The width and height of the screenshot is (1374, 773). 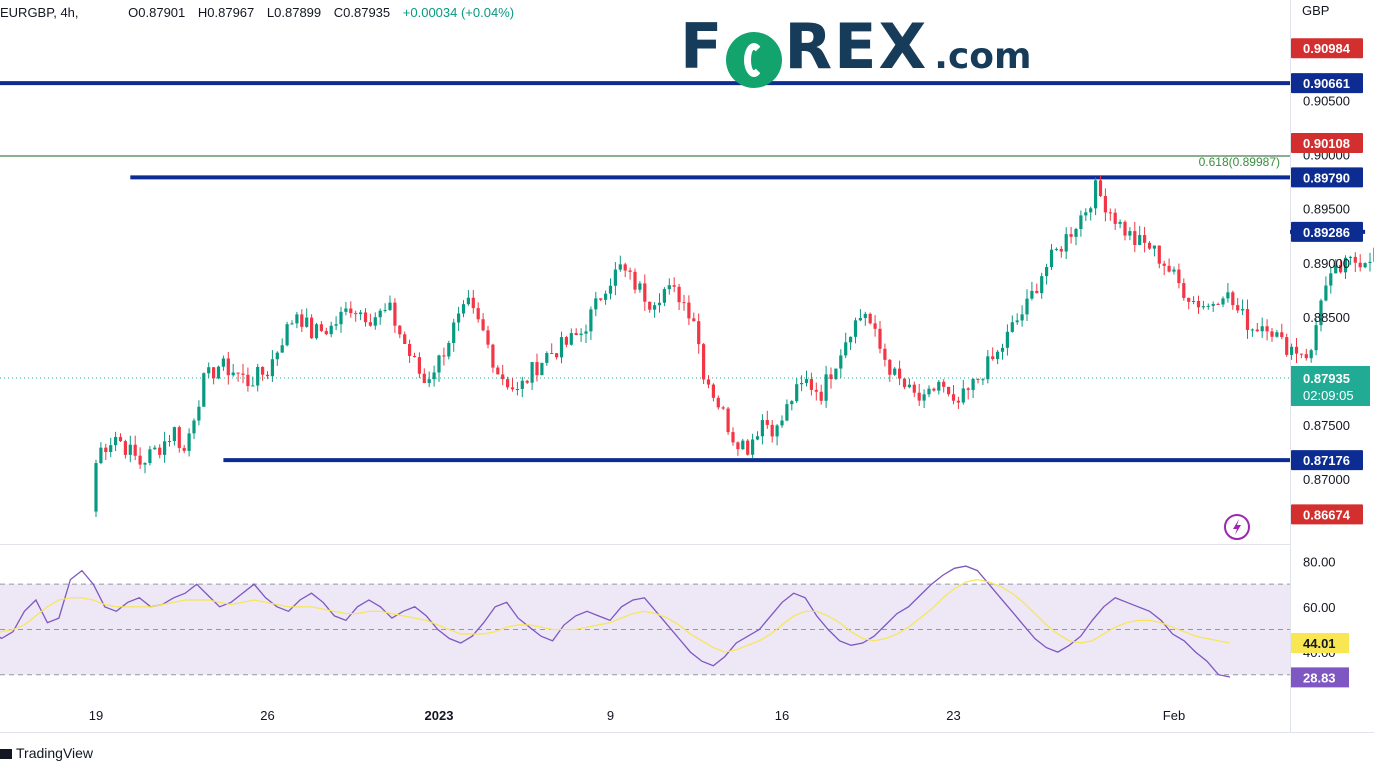 I want to click on tradingview-branding: TradingView, so click(x=46, y=753).